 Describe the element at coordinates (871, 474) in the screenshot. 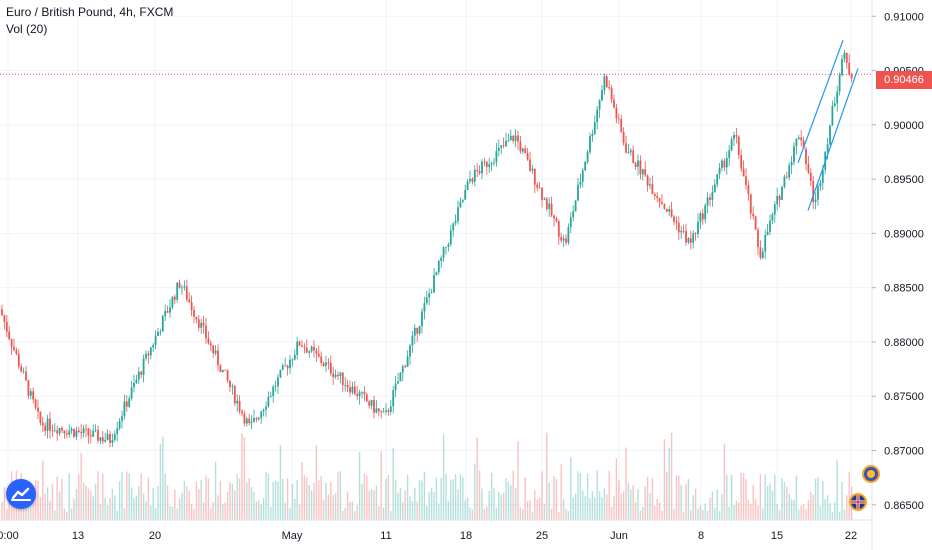

I see `calendar-event-icon` at that location.